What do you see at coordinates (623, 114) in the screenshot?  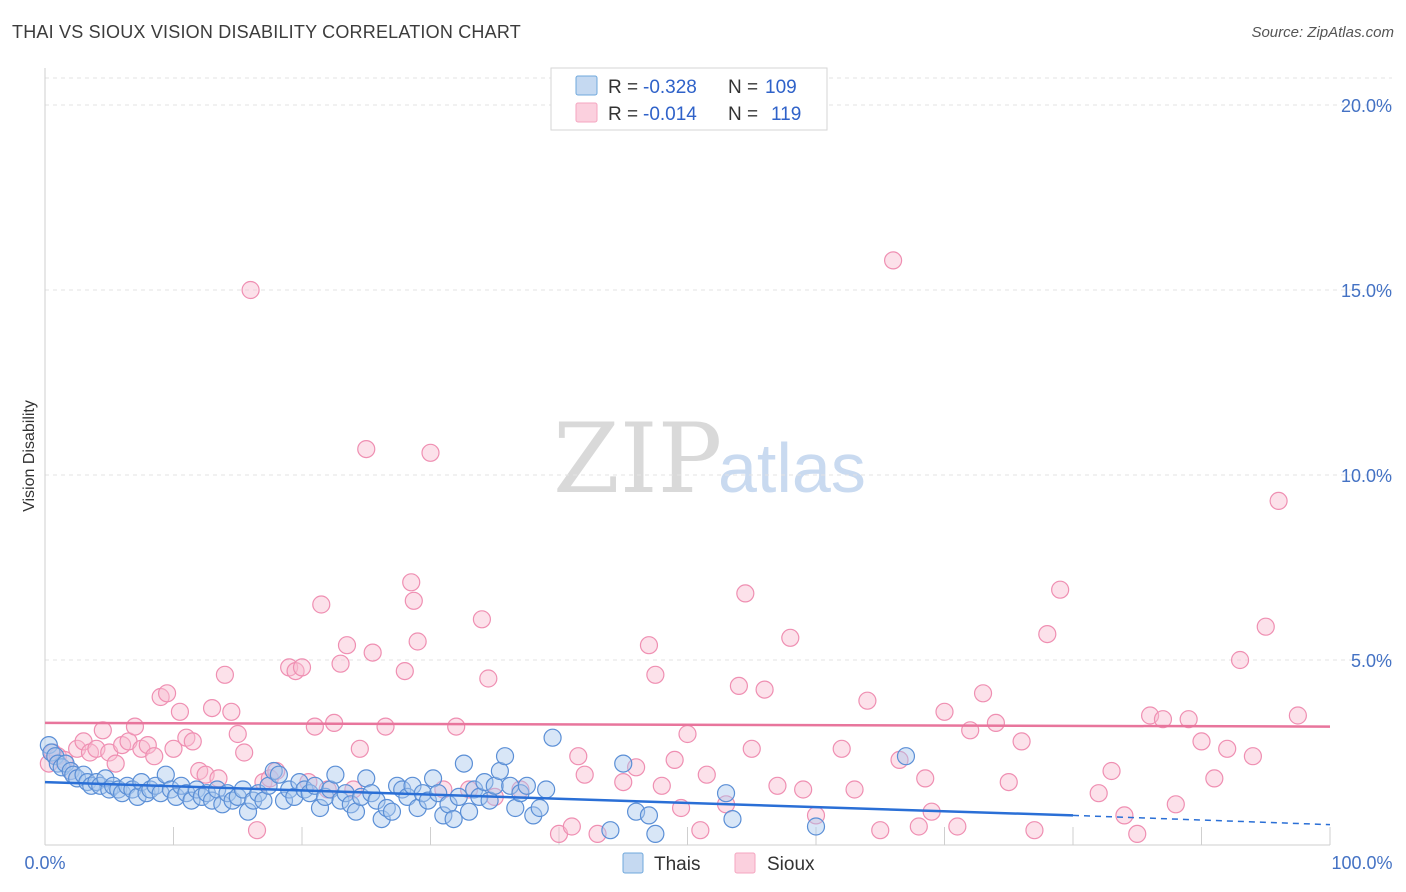 I see `legend-r-label-sioux: R =` at bounding box center [623, 114].